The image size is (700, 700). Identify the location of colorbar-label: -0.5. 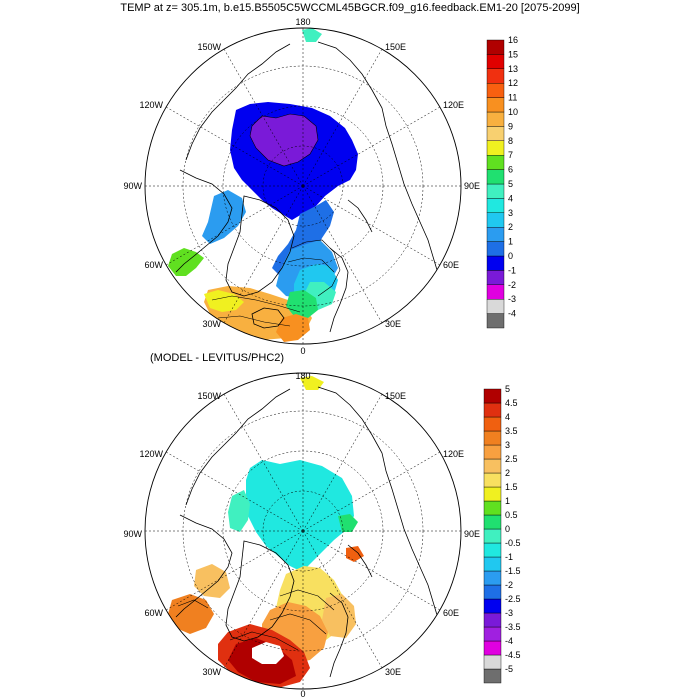
(513, 543).